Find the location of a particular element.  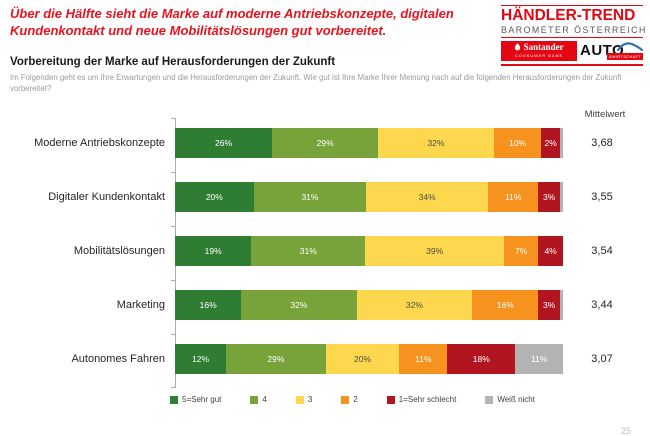

auto-badge: &WIRTSCHAFT is located at coordinates (624, 57).